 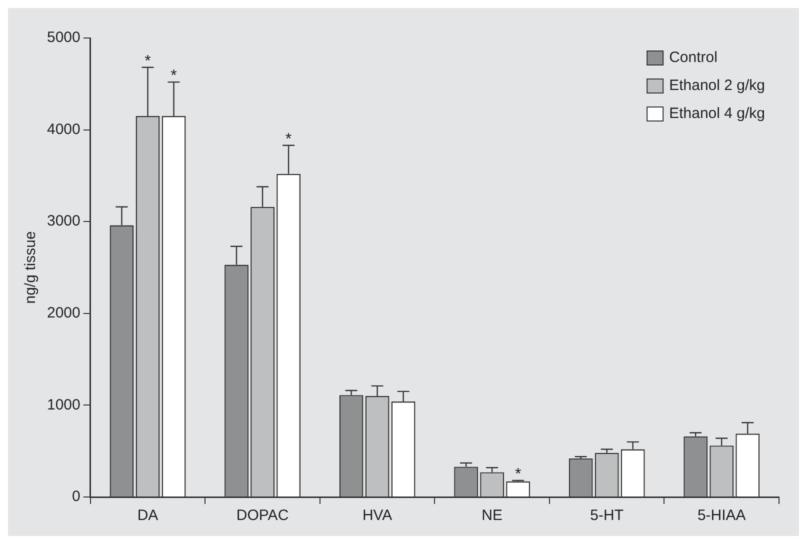 I want to click on y-tick-label: 5000, so click(x=63, y=37).